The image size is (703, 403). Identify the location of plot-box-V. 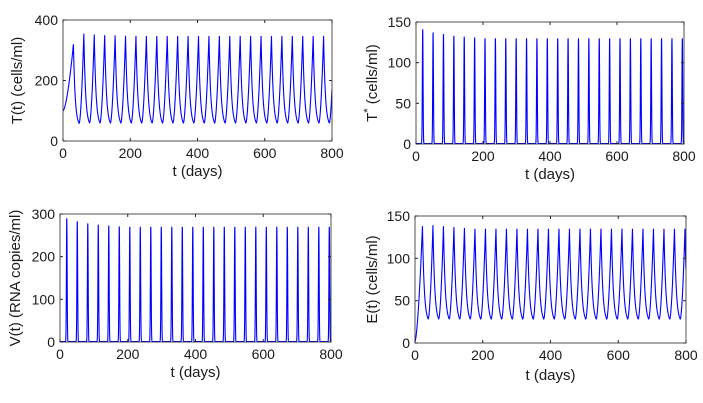
(195, 278).